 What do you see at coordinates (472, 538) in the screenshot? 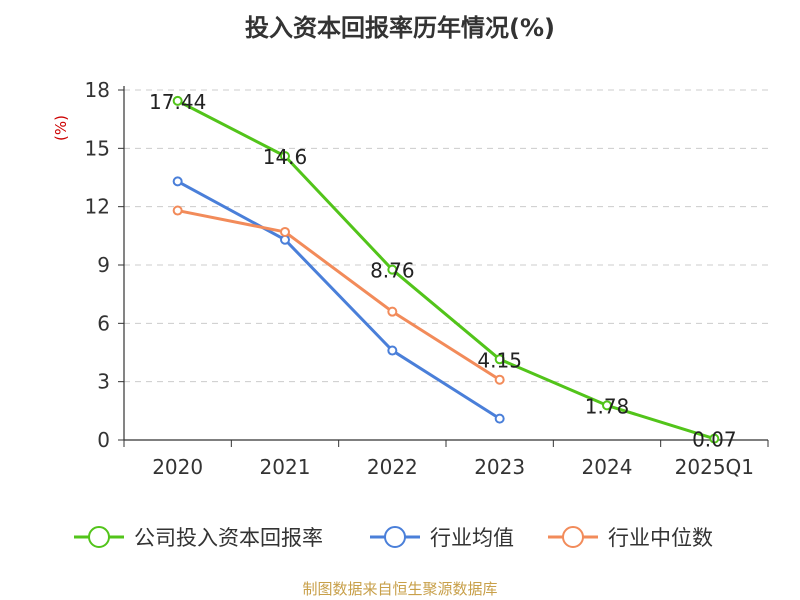
I see `legend-label: 行业均值` at bounding box center [472, 538].